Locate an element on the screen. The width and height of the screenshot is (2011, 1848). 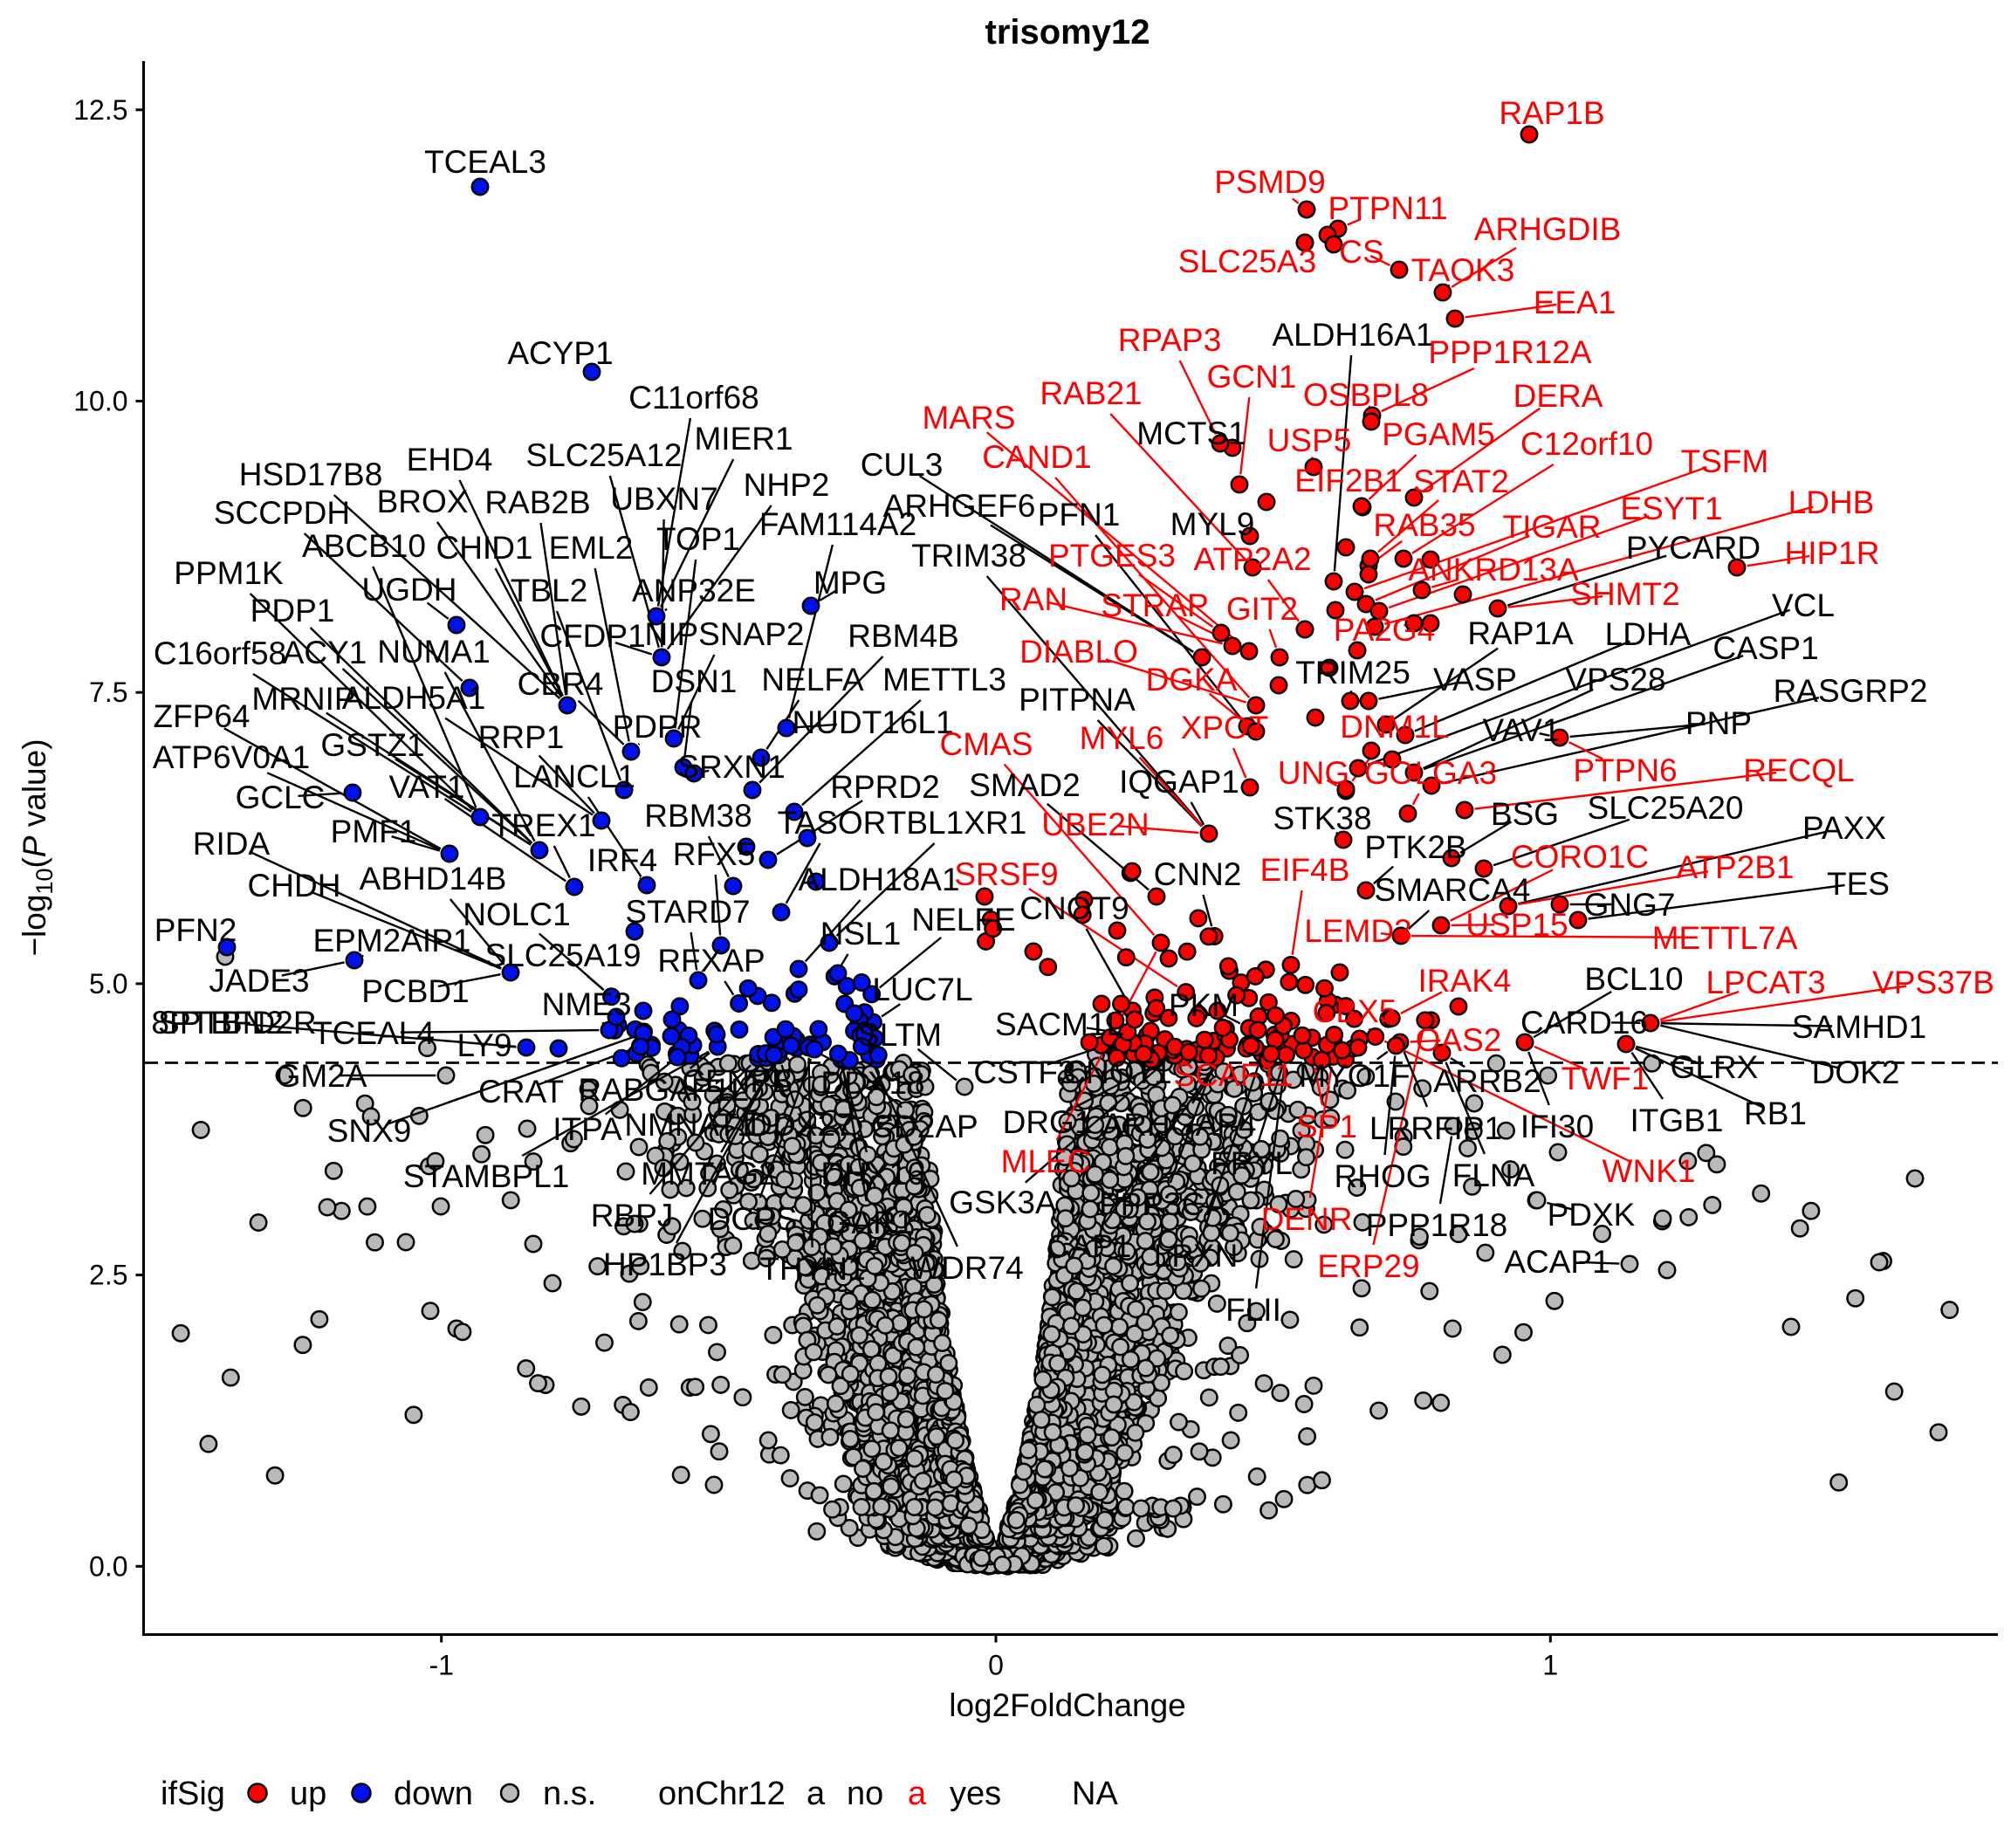
svg-text: 10.0 is located at coordinates (100, 402).